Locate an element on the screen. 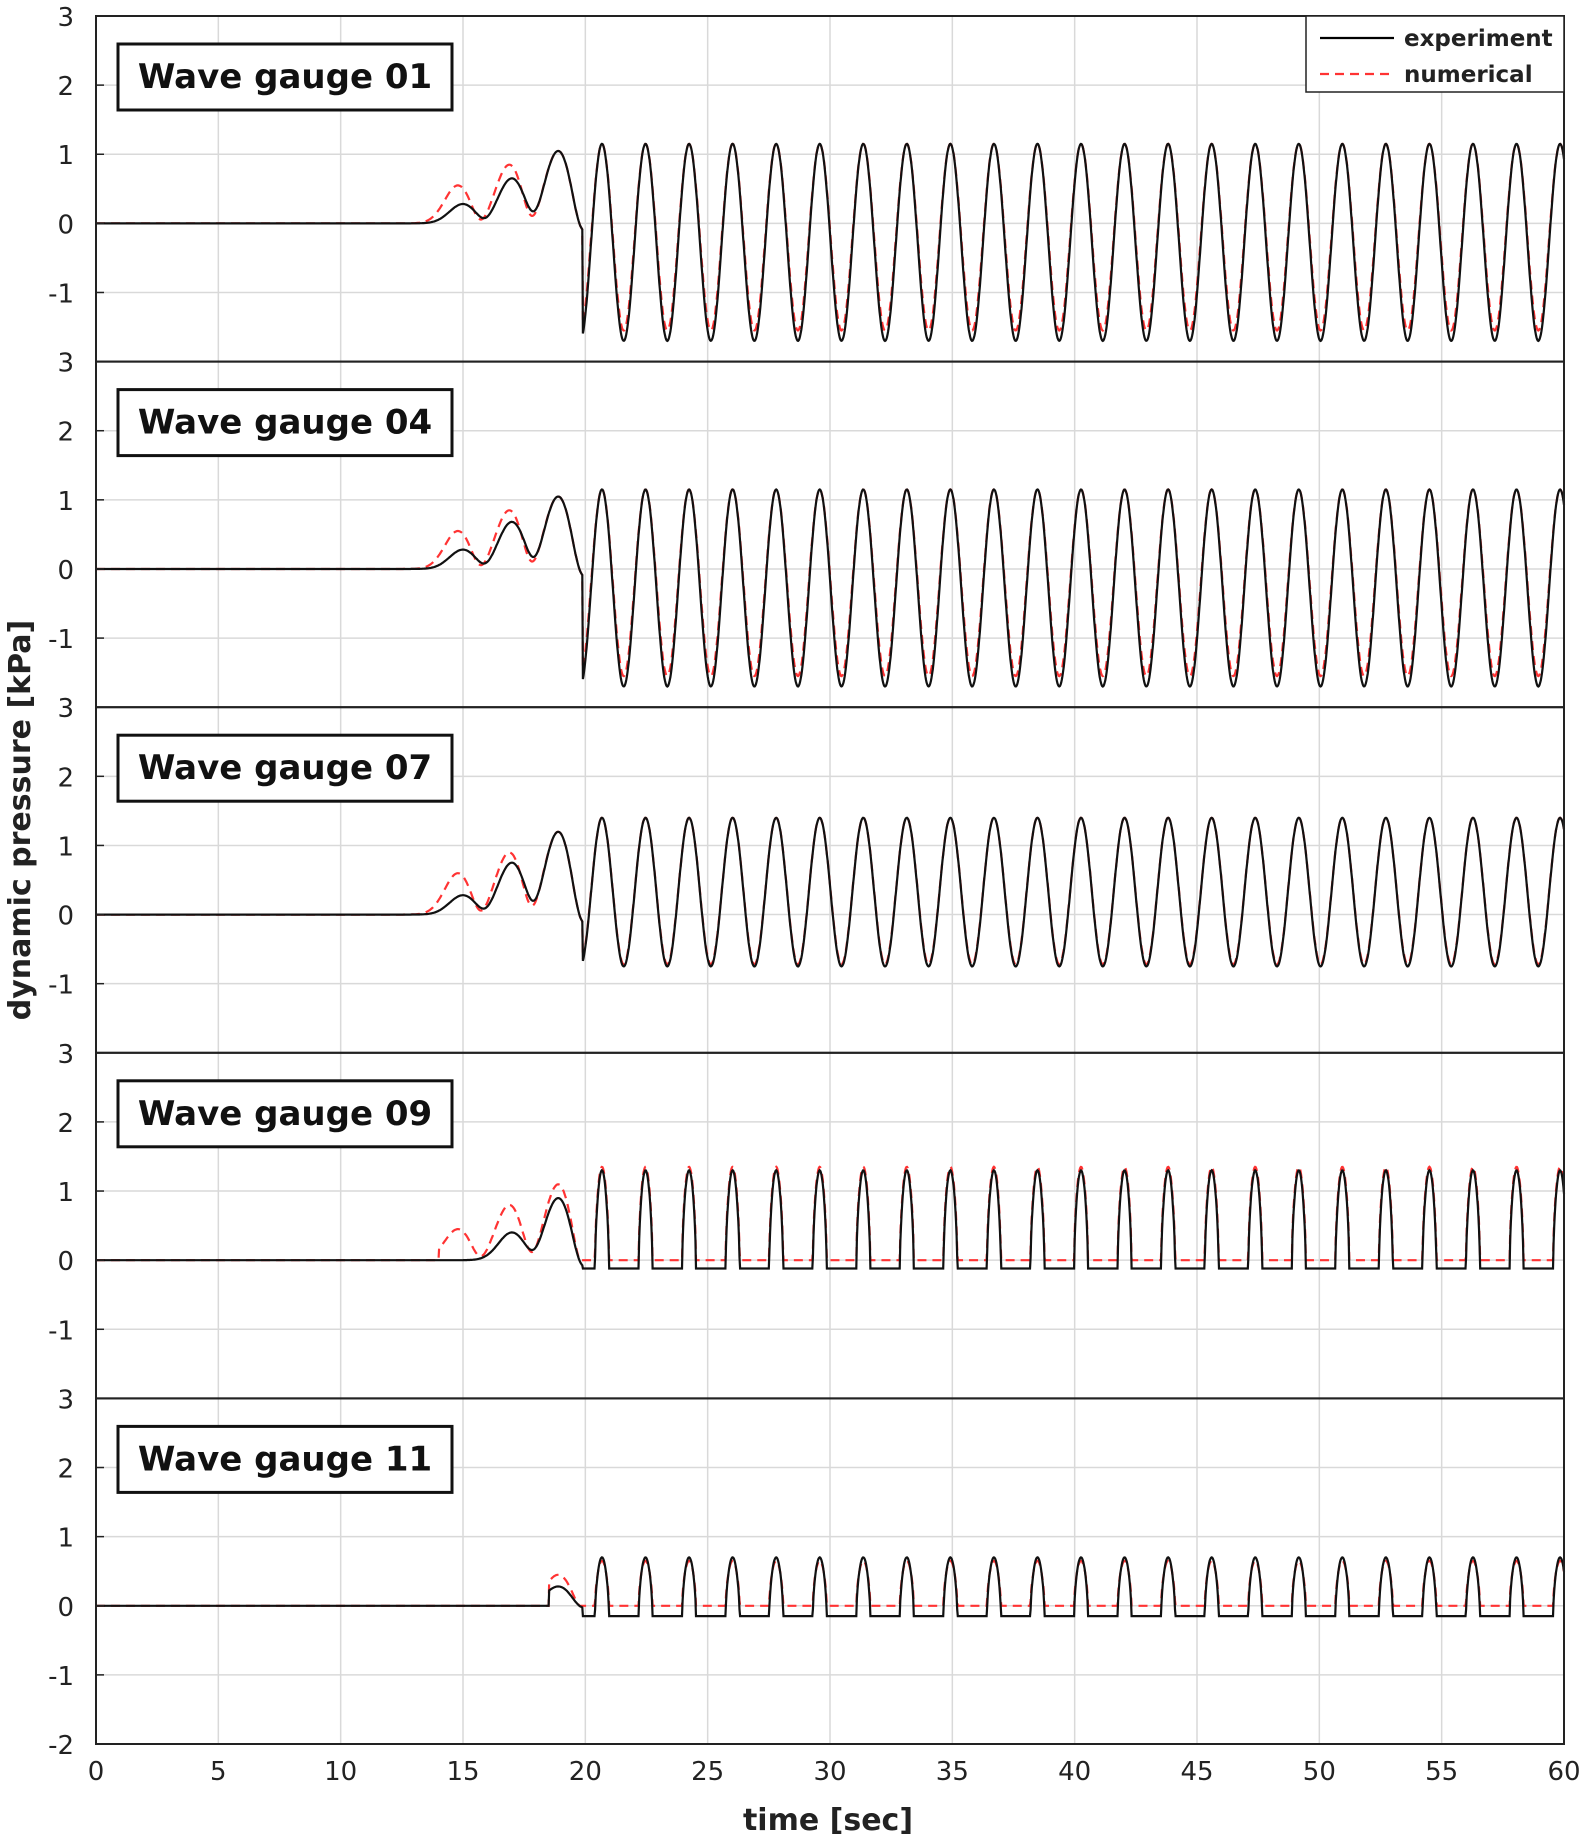 The height and width of the screenshot is (1846, 1584). legend-box is located at coordinates (1435, 54).